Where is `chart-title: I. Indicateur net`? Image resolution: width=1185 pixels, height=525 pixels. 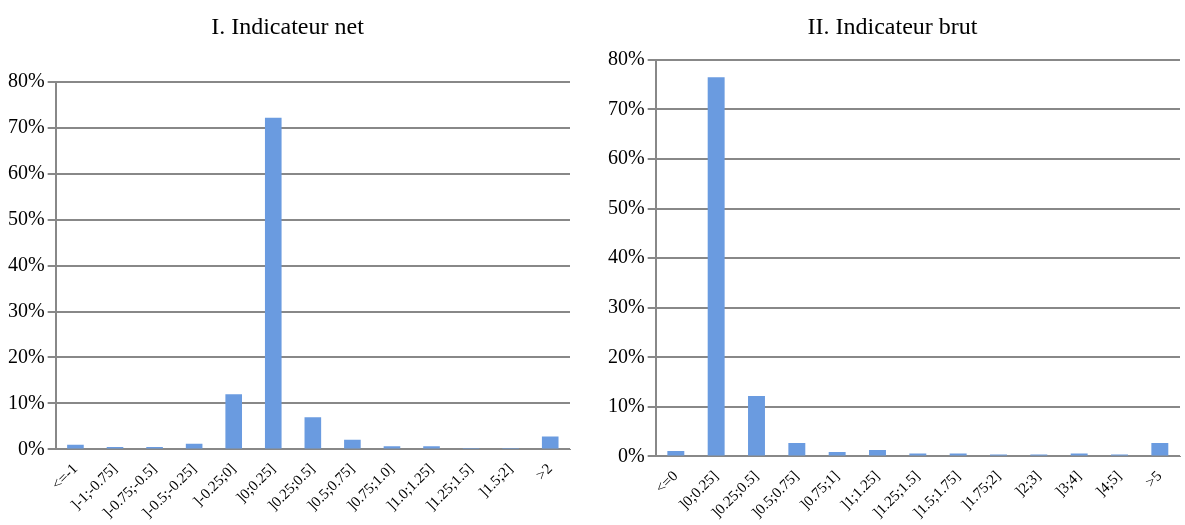 chart-title: I. Indicateur net is located at coordinates (288, 25).